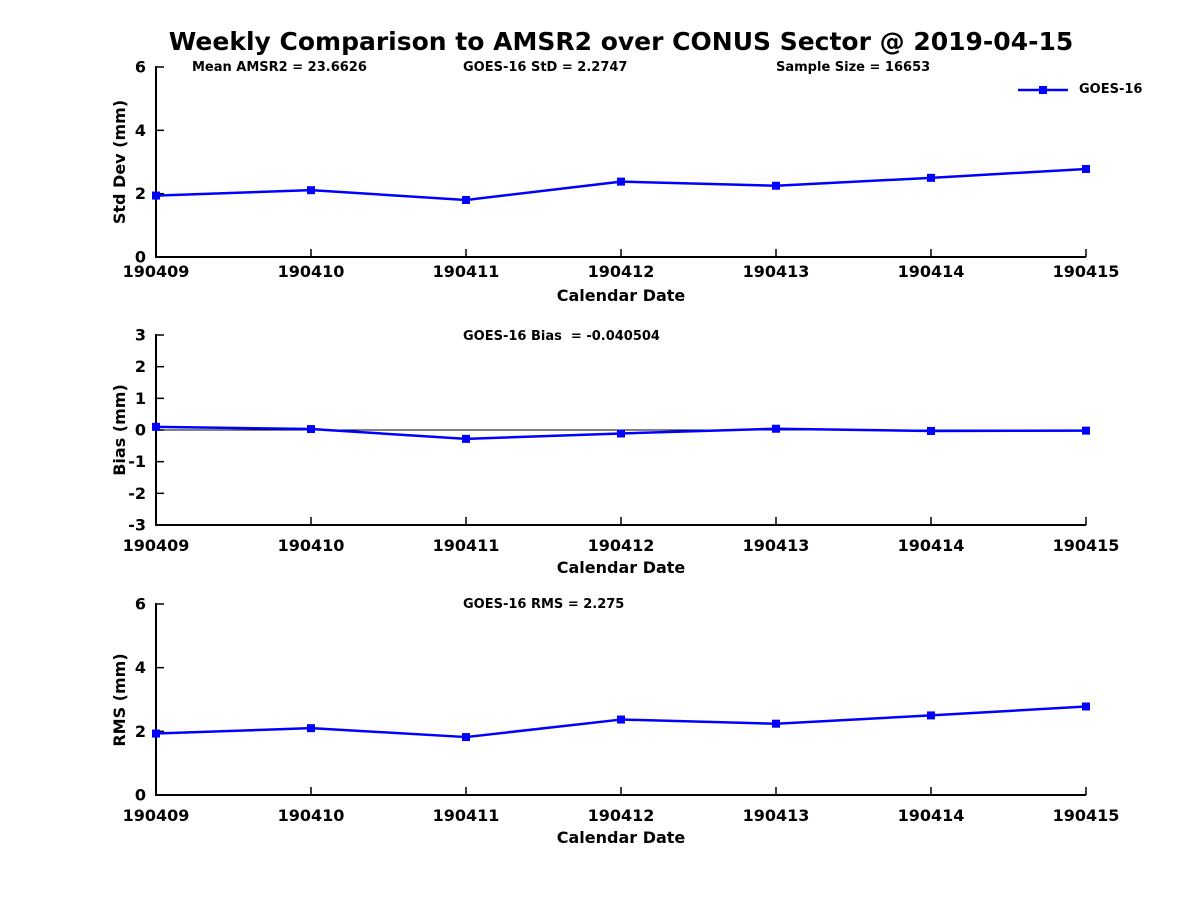 Image resolution: width=1200 pixels, height=900 pixels. What do you see at coordinates (621, 295) in the screenshot?
I see `stddev-x-axis-label: Calendar Date` at bounding box center [621, 295].